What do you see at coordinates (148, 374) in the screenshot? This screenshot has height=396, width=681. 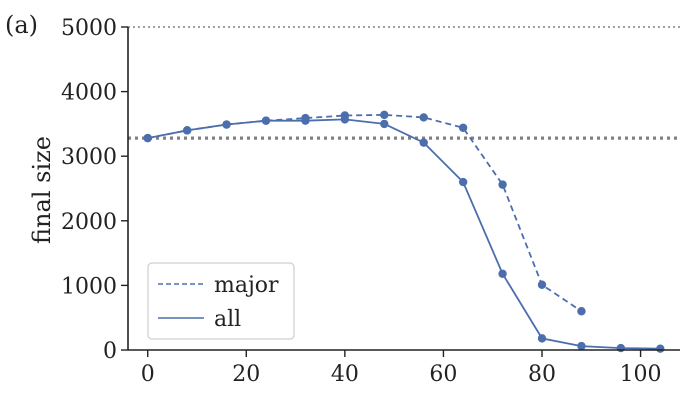 I see `x-tick-label-0: 0` at bounding box center [148, 374].